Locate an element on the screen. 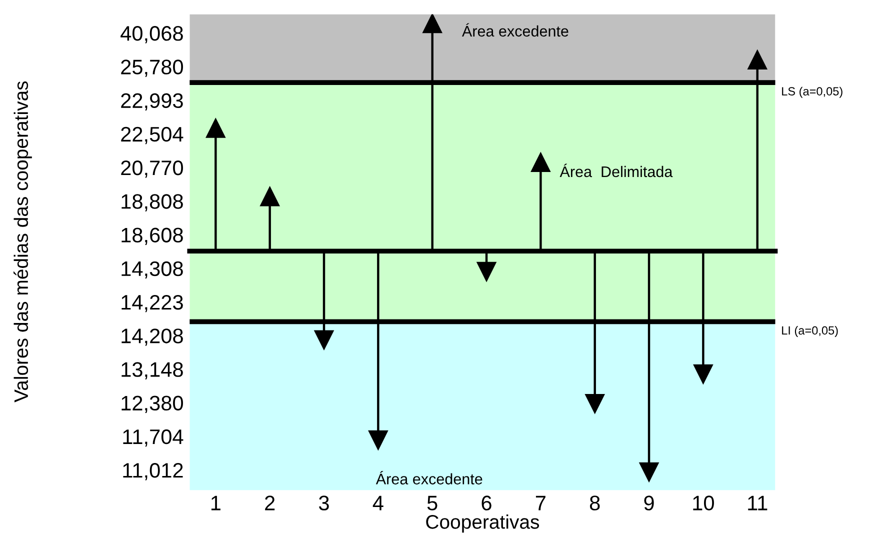  x-axis-title: Cooperativas is located at coordinates (483, 523).